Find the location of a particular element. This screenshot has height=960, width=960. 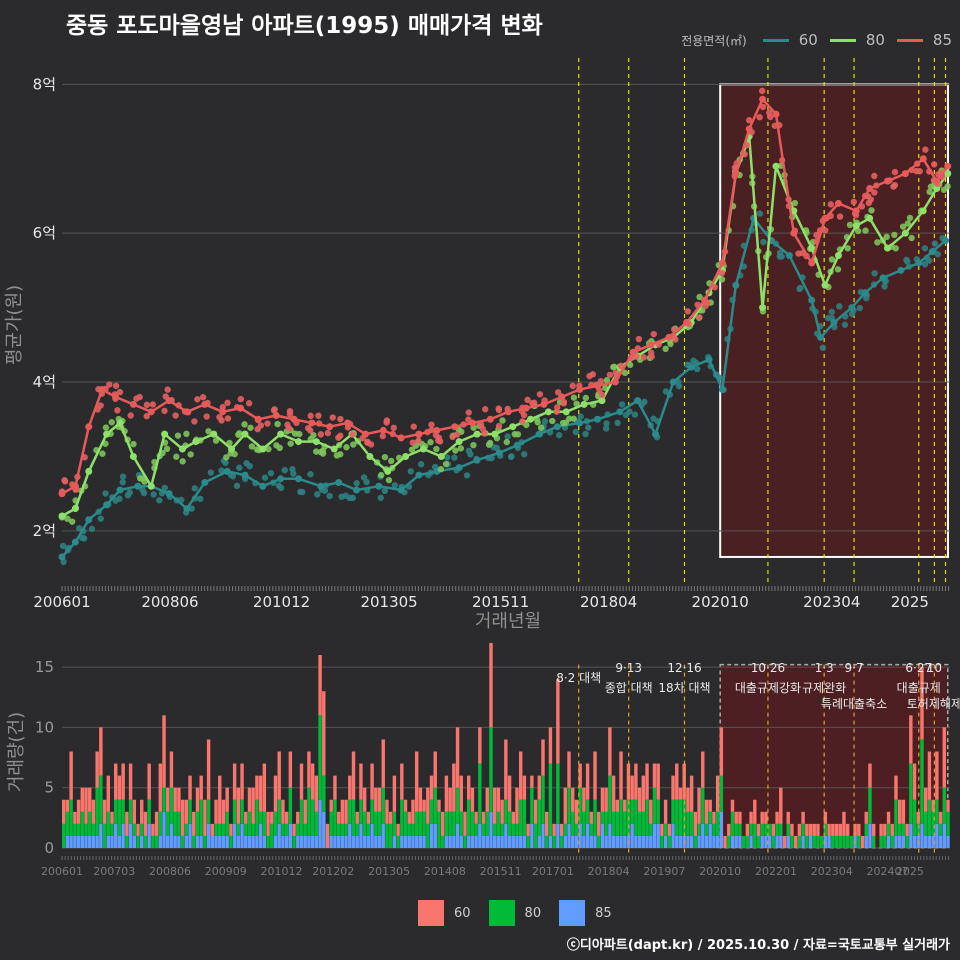

bar-x-tick-label: 201408 is located at coordinates (445, 871).